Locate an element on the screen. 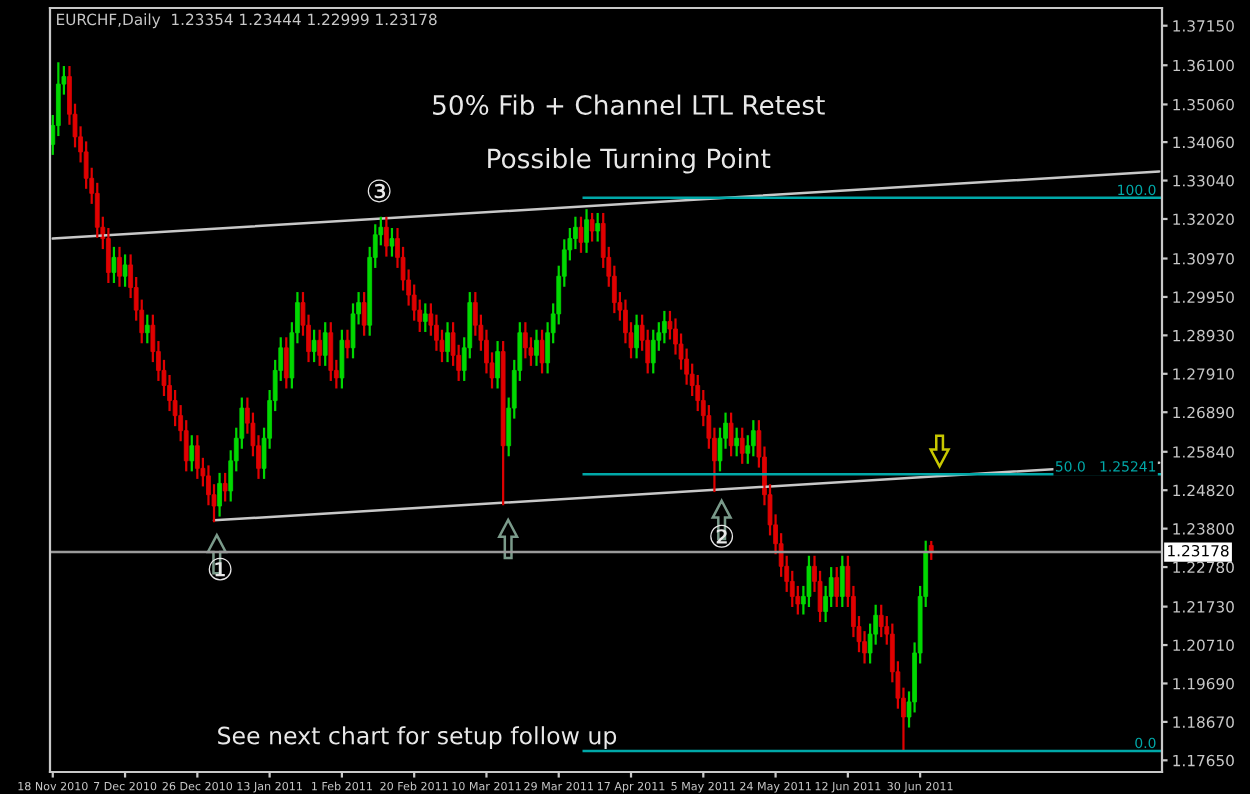  annotation: 50% Fib + Channel LTL Retest is located at coordinates (629, 104).